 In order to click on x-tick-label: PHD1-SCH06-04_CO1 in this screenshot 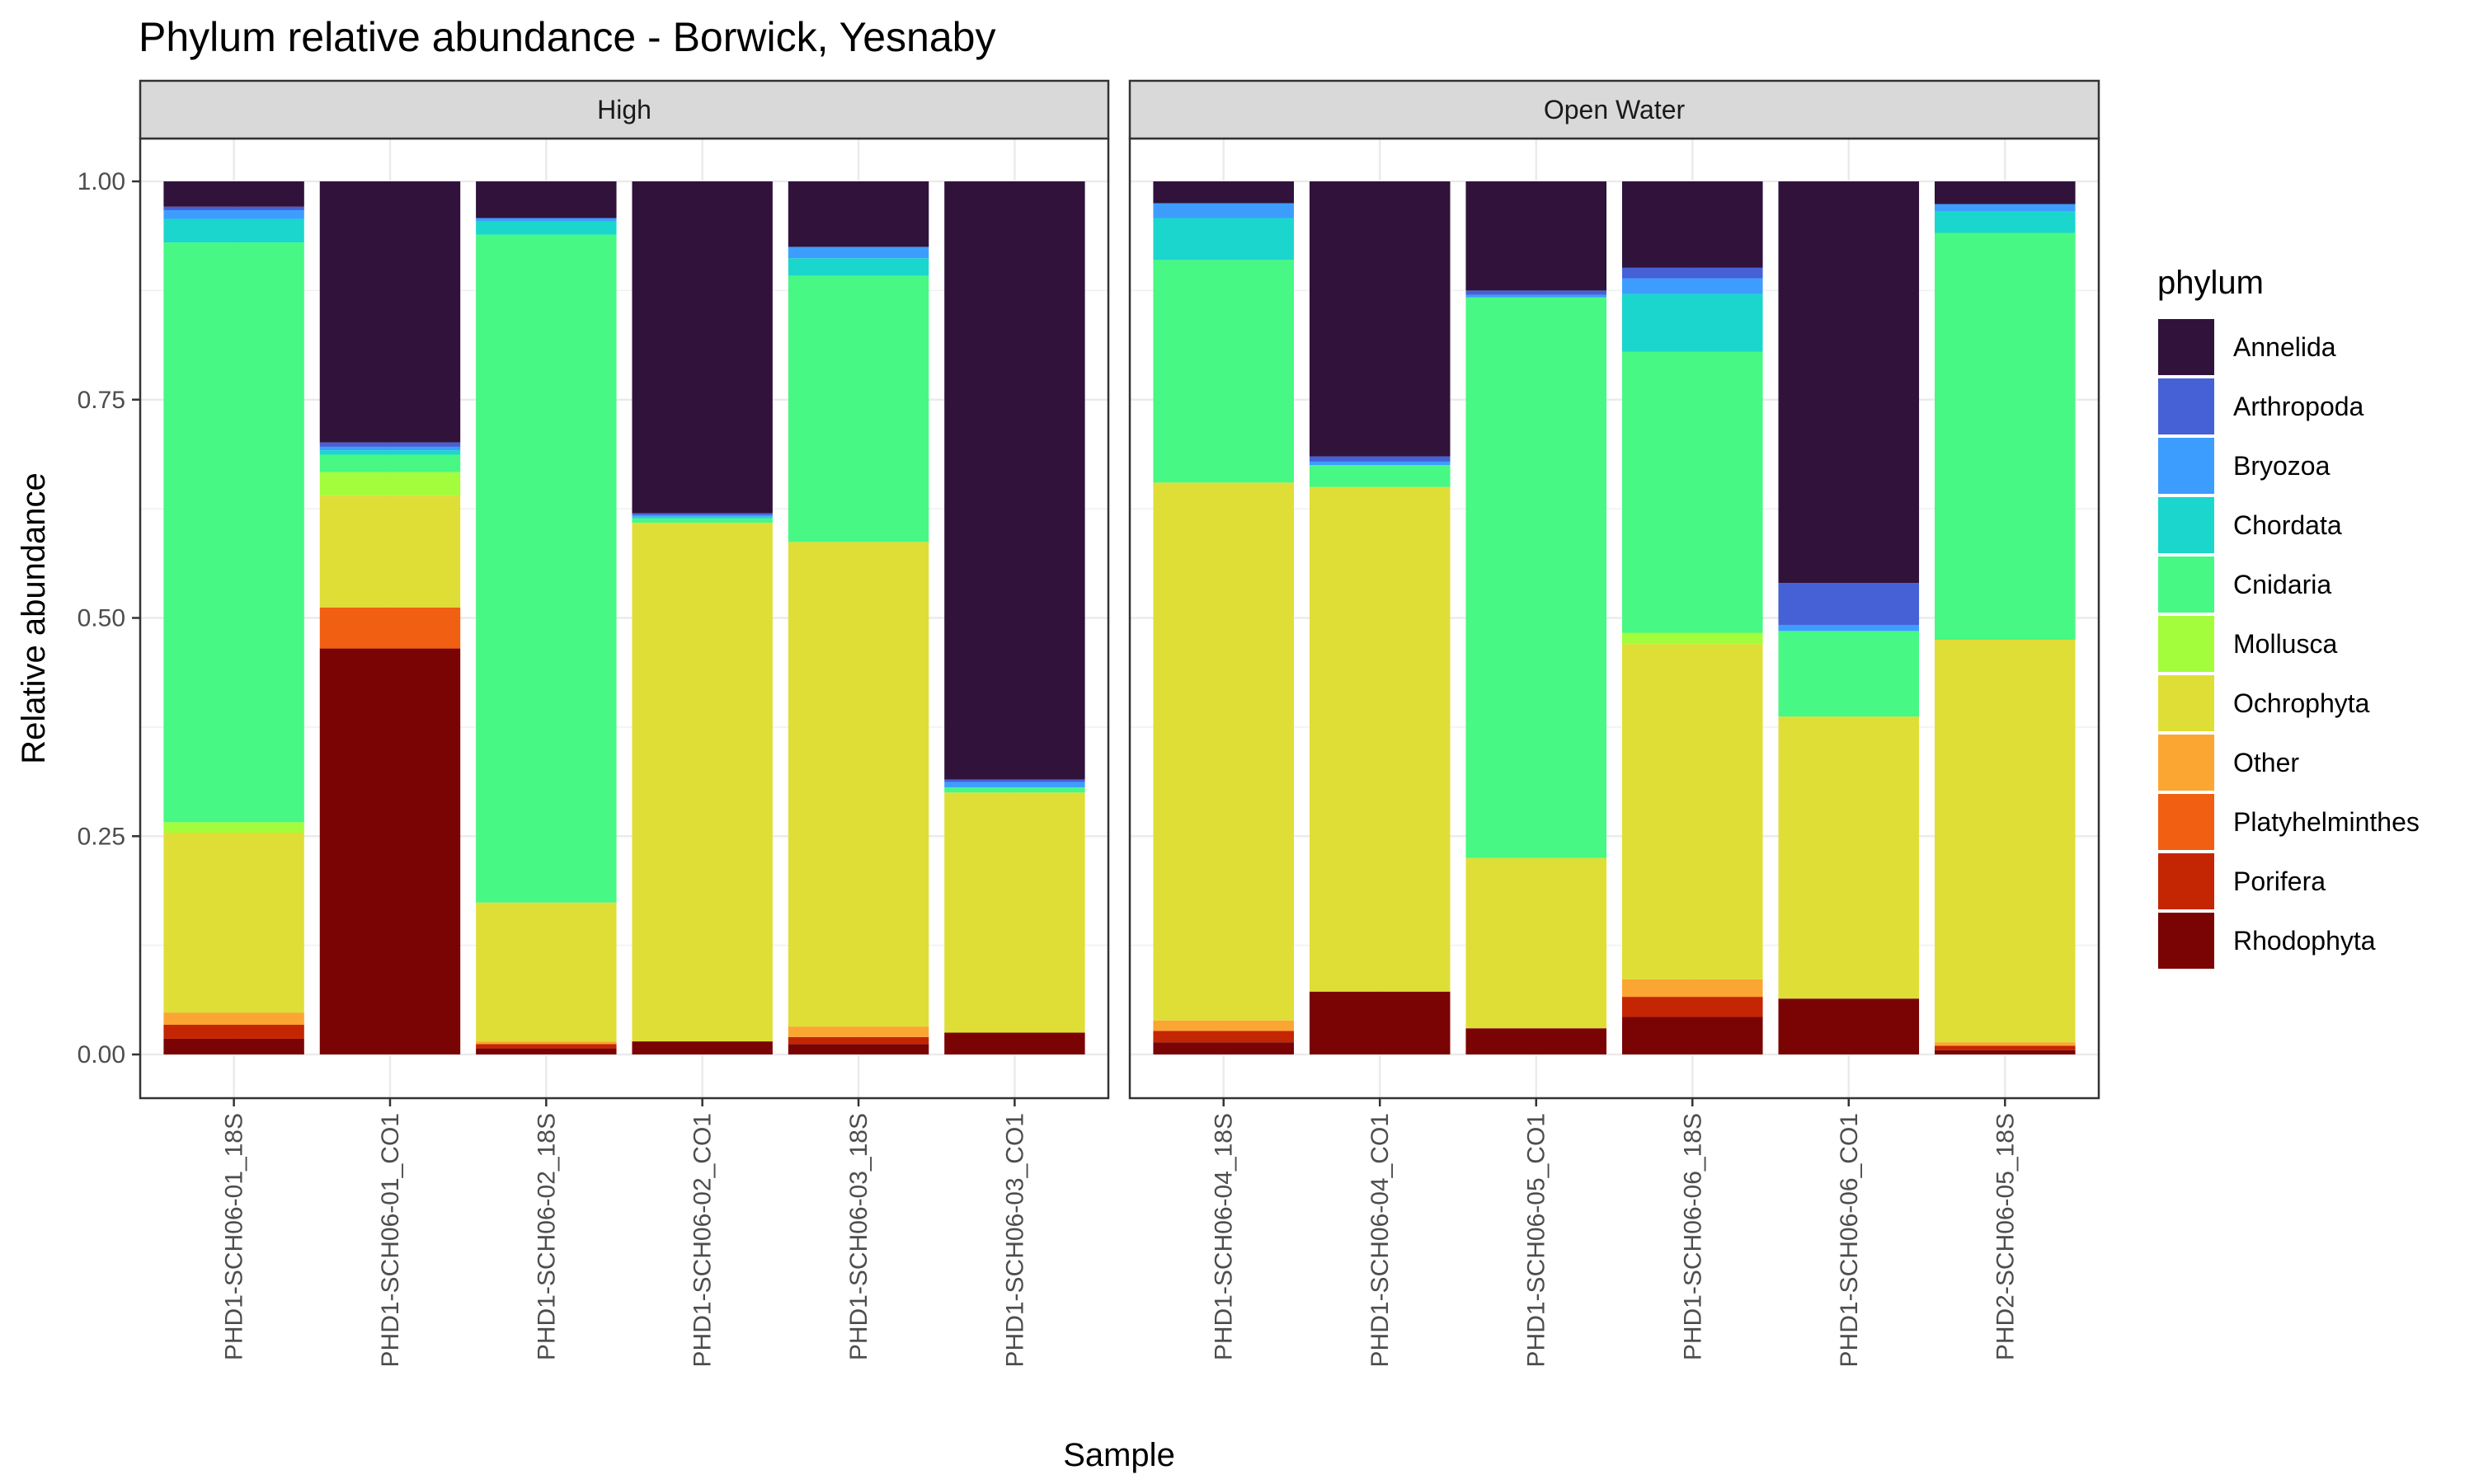, I will do `click(1380, 1240)`.